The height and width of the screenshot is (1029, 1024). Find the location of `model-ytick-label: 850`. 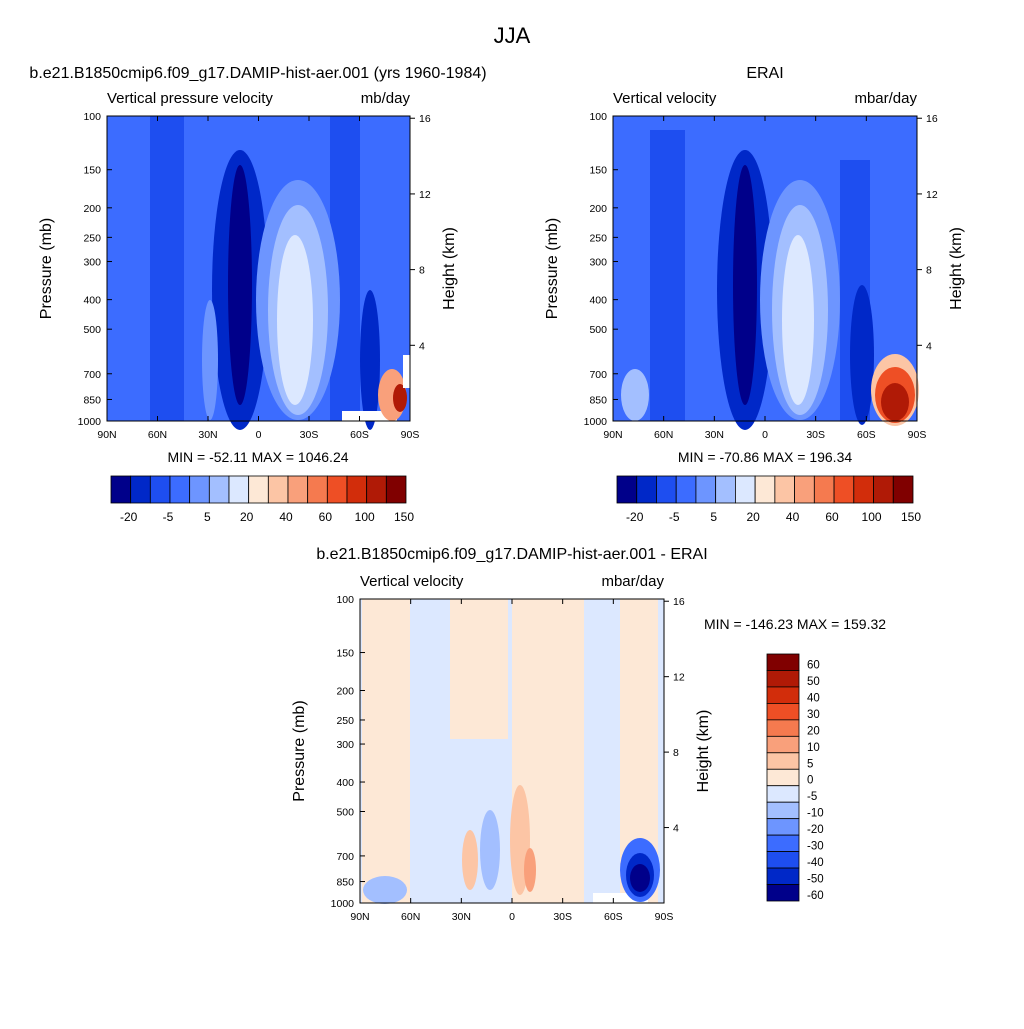

model-ytick-label: 850 is located at coordinates (92, 400).